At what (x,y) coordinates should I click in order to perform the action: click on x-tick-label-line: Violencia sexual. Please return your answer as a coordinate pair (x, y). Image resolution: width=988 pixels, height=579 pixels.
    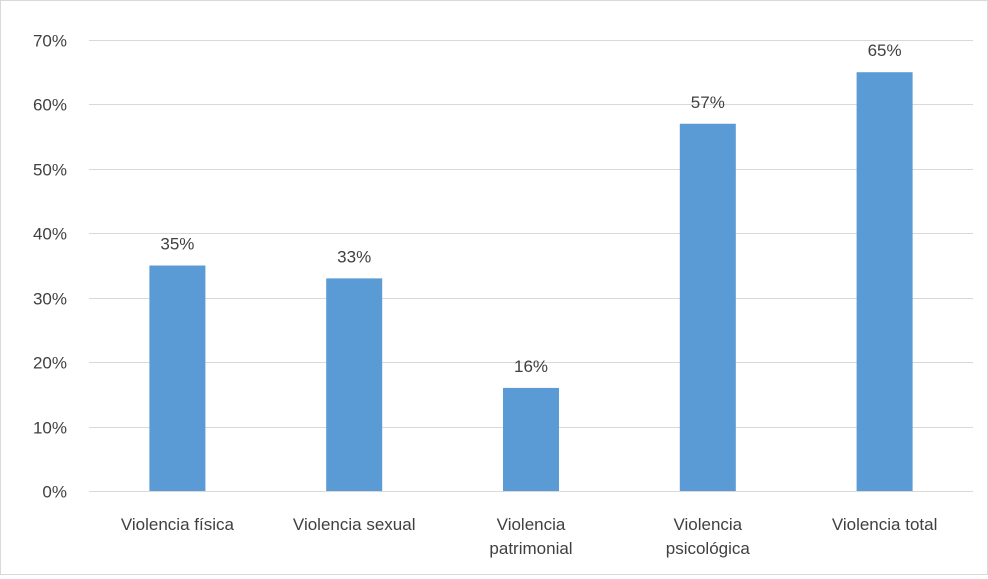
    Looking at the image, I should click on (354, 524).